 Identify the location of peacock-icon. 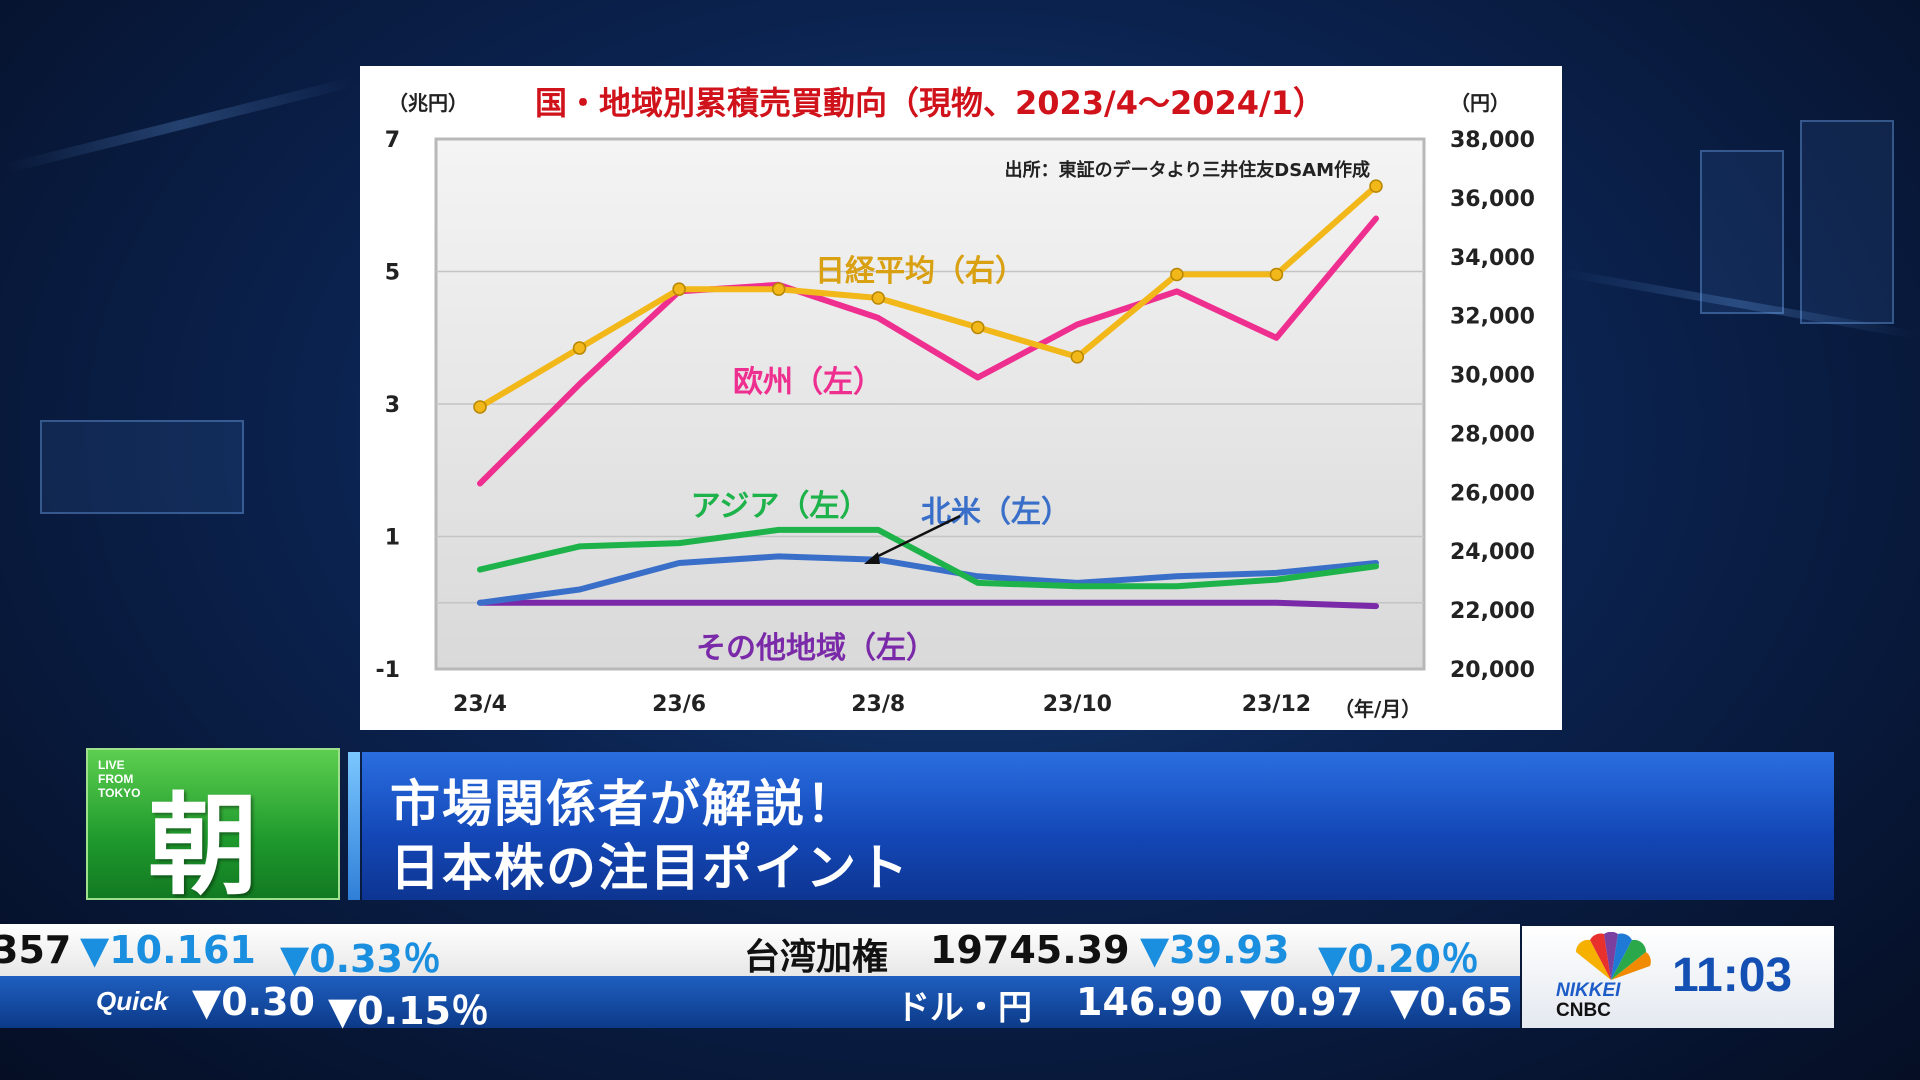
(1613, 956).